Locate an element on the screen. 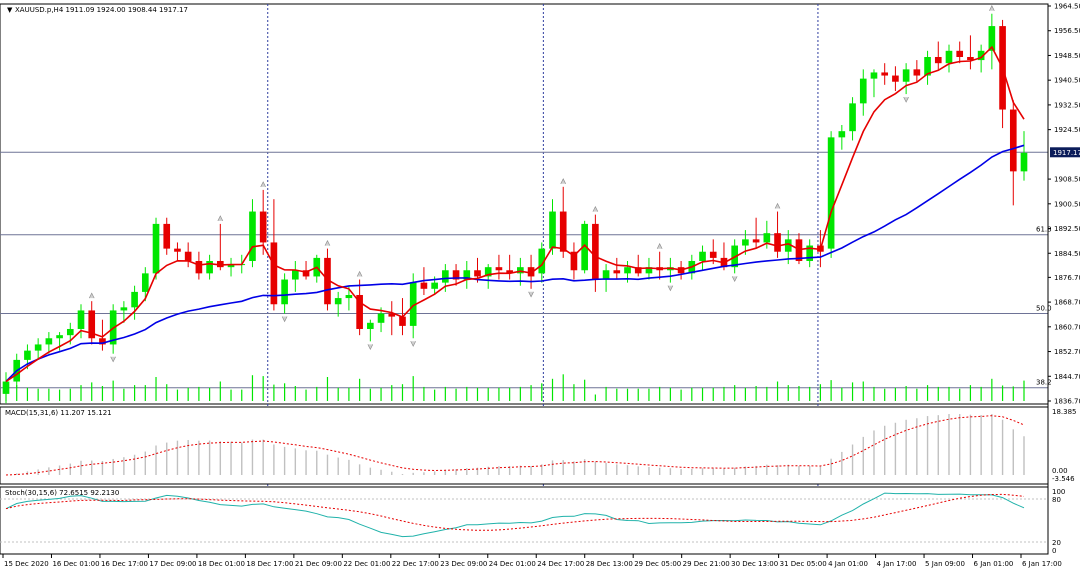 The height and width of the screenshot is (573, 1080). price-tick-label: 1836.70 is located at coordinates (1067, 402).